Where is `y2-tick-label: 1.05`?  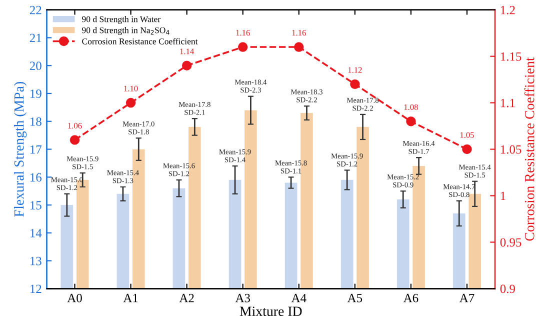 y2-tick-label: 1.05 is located at coordinates (511, 149).